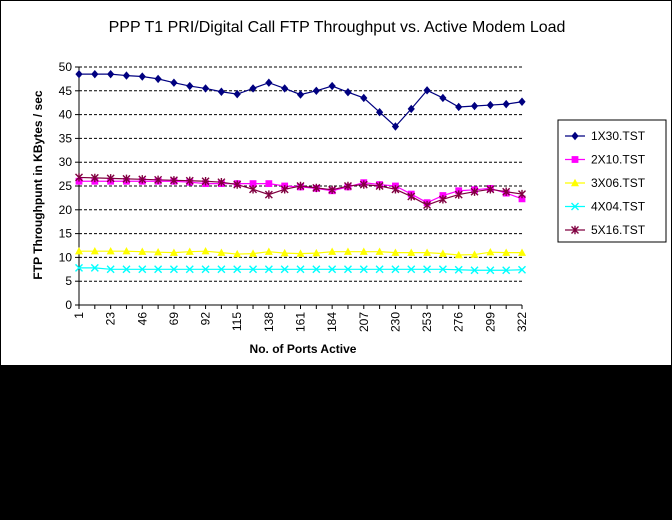 The width and height of the screenshot is (672, 520). Describe the element at coordinates (618, 183) in the screenshot. I see `legend-label: 3X06.TST` at that location.